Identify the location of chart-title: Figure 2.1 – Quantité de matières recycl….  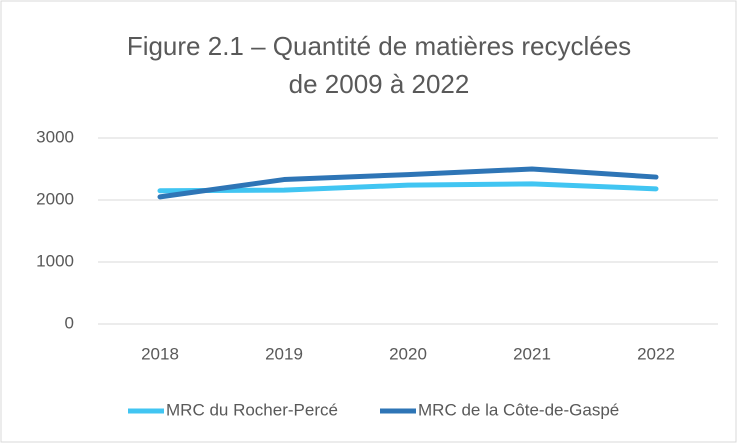
(379, 46).